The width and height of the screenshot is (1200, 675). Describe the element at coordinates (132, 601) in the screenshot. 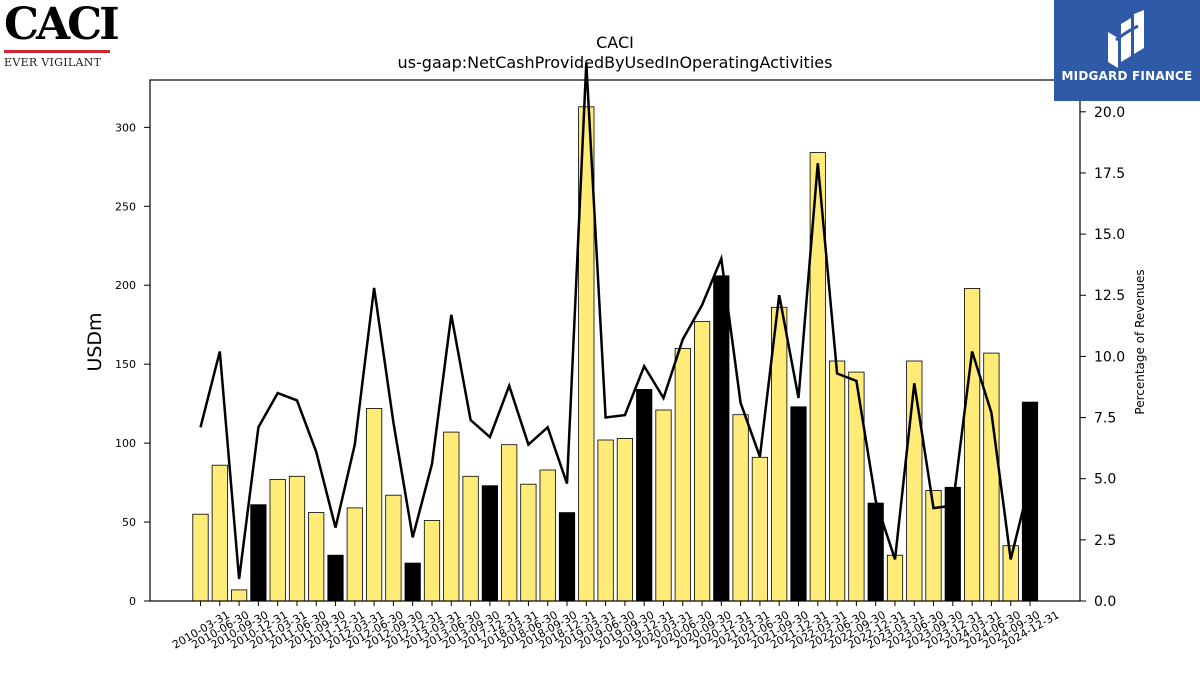

I see `y-tick-label: 0` at that location.